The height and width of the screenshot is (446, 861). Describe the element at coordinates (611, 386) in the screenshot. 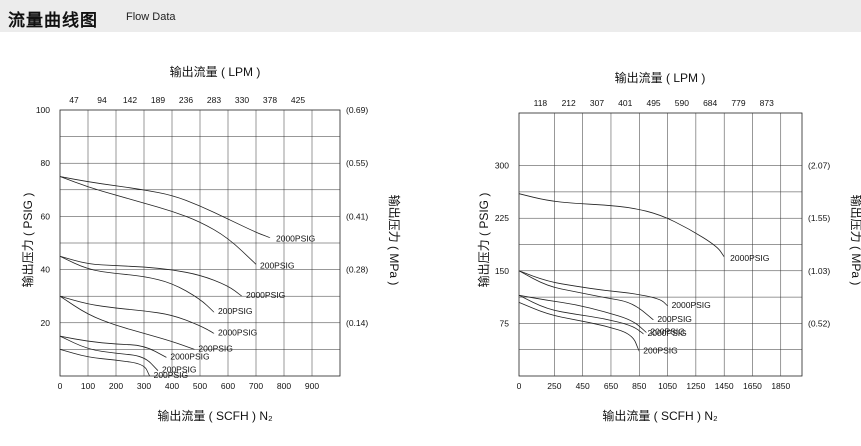

I see `x-tick-label: 650` at that location.